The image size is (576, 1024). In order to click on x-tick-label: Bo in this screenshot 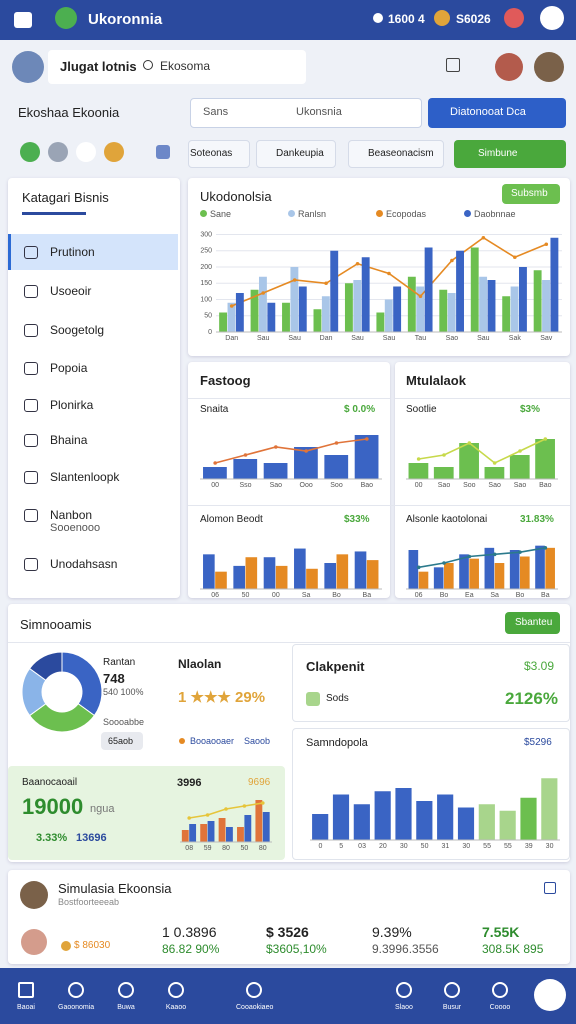, I will do `click(336, 595)`.